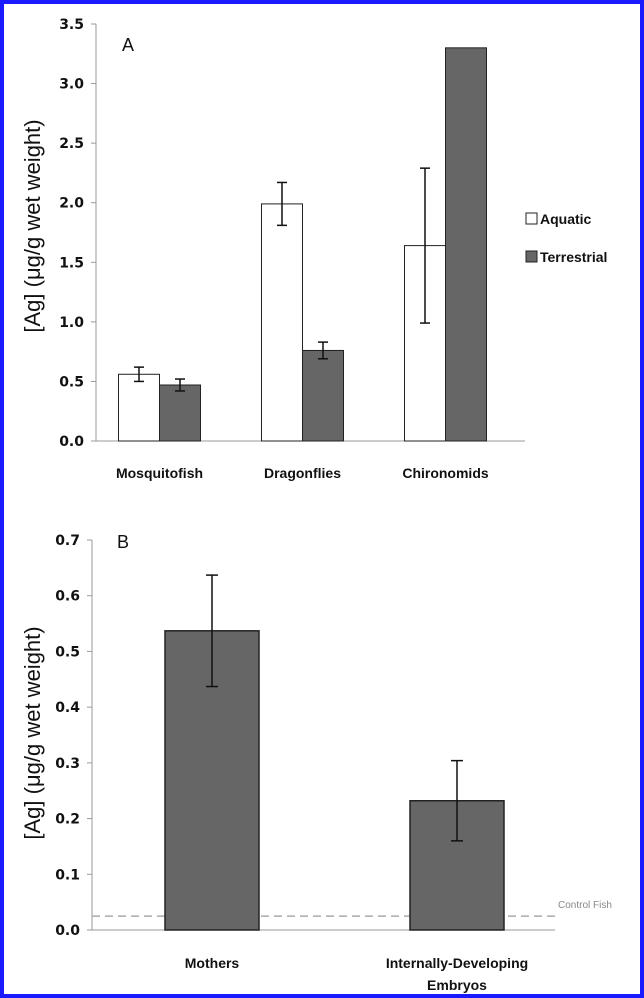  What do you see at coordinates (573, 257) in the screenshot?
I see `panel-a-legend-label: Terrestrial` at bounding box center [573, 257].